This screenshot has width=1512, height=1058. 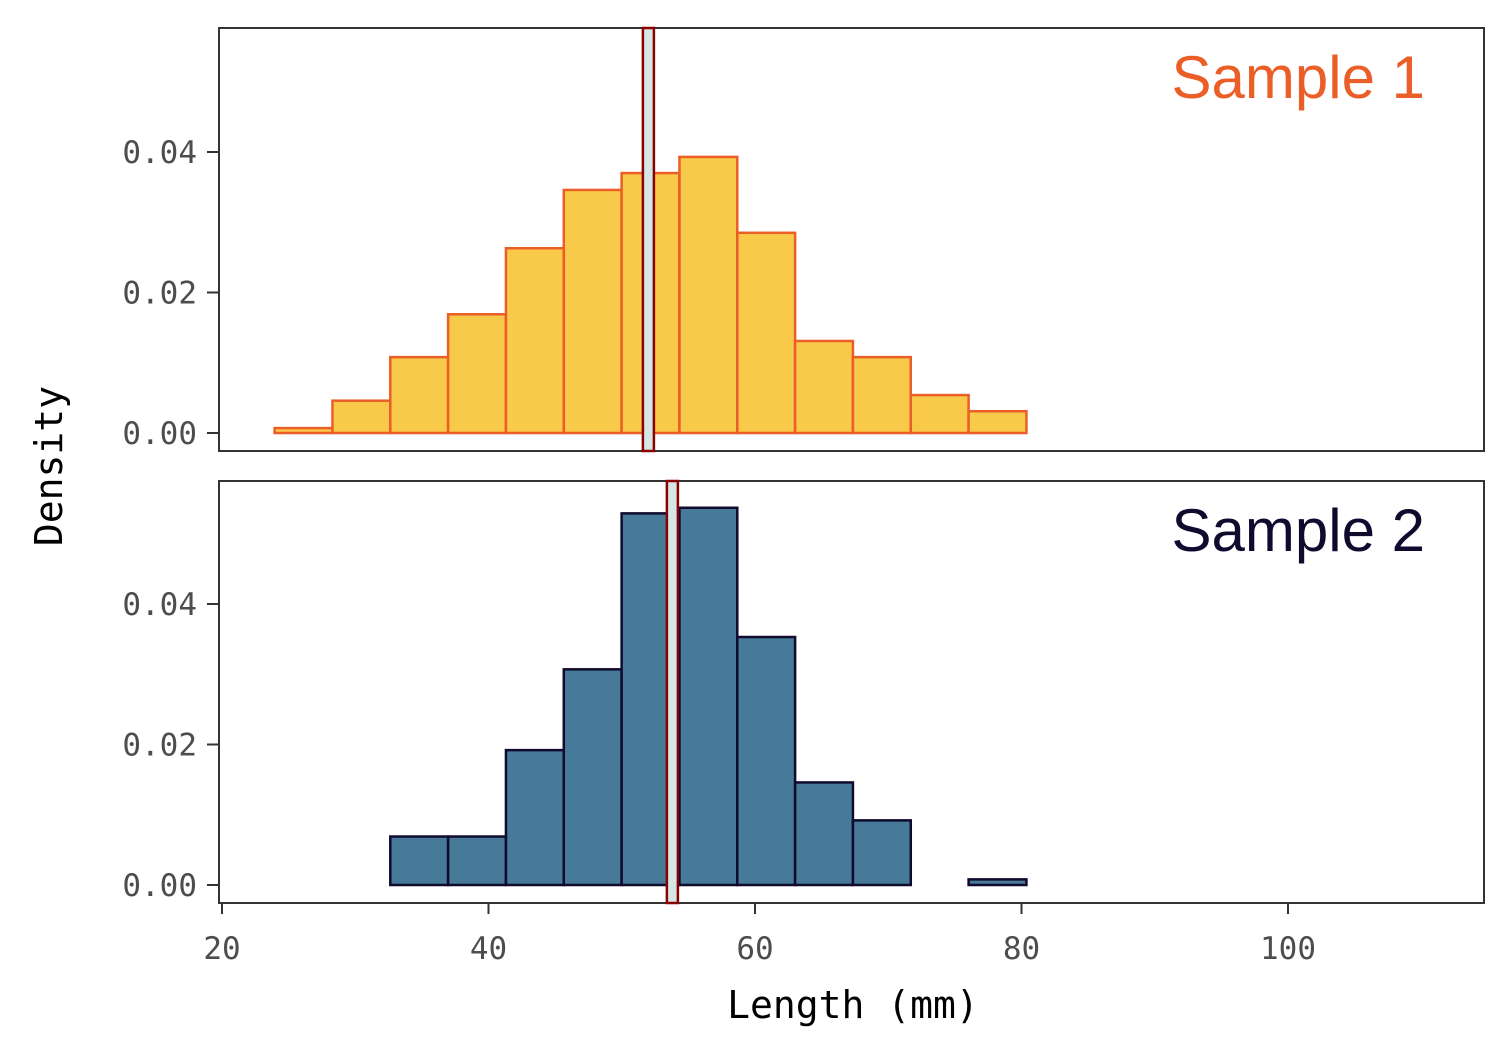 I want to click on x-axis: 20 40 60 80 100, so click(x=759, y=935).